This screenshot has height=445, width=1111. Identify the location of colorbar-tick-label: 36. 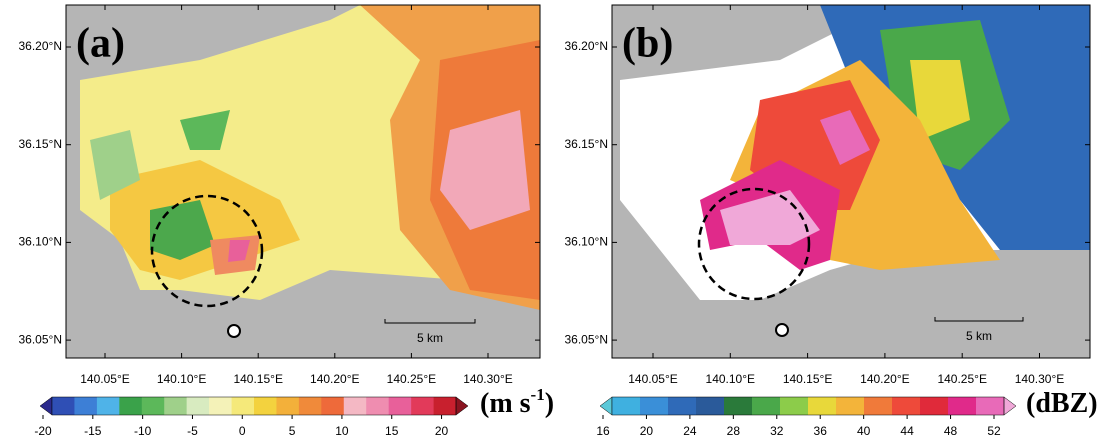
(821, 431).